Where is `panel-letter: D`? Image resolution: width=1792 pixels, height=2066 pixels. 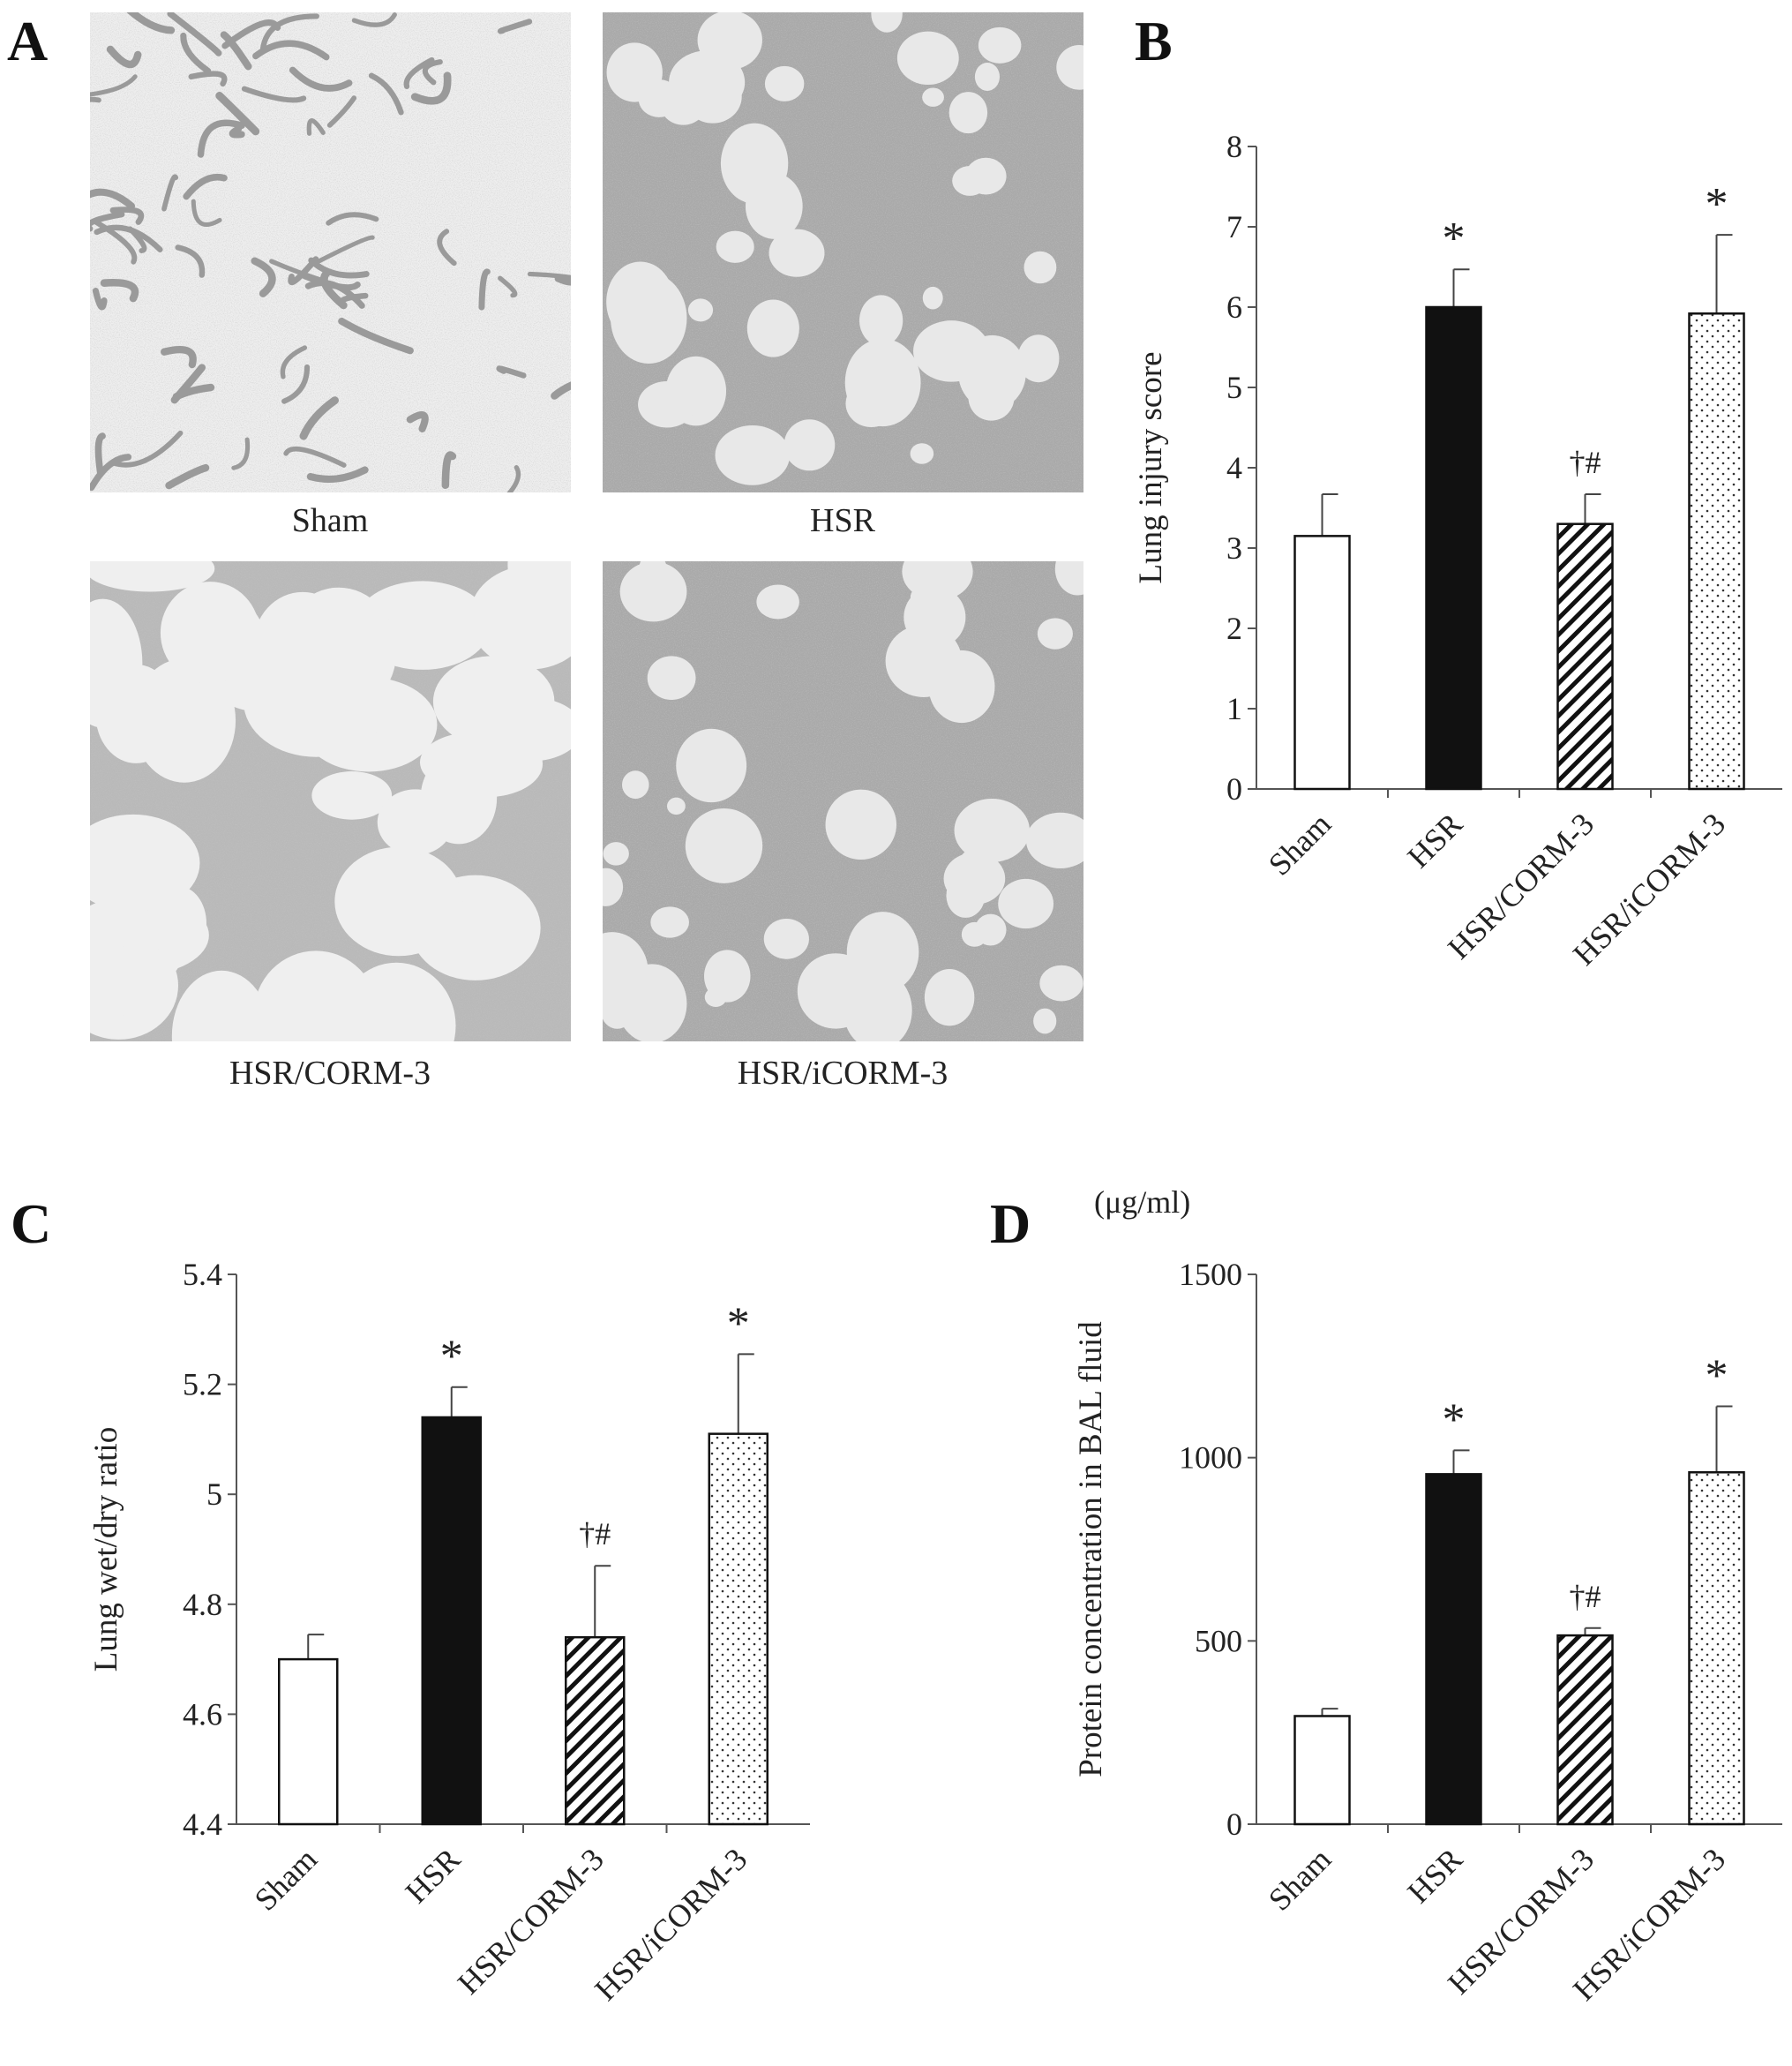
panel-letter: D is located at coordinates (1010, 1224).